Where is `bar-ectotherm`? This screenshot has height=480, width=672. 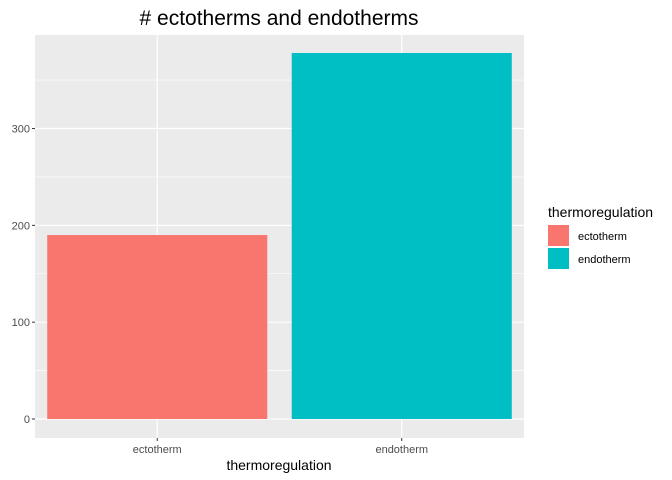
bar-ectotherm is located at coordinates (157, 327).